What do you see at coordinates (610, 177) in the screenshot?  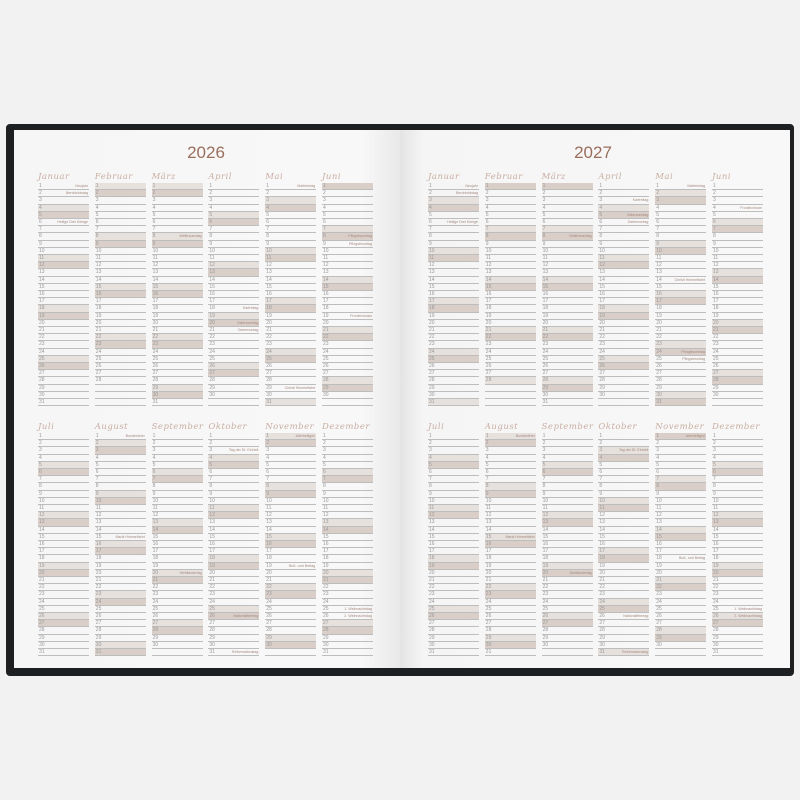 I see `month-name: April` at bounding box center [610, 177].